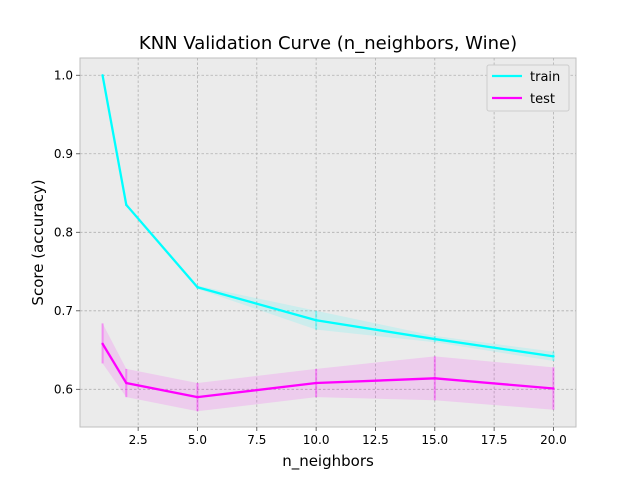 The width and height of the screenshot is (640, 480). I want to click on x-axis-label: n_neighbors, so click(328, 461).